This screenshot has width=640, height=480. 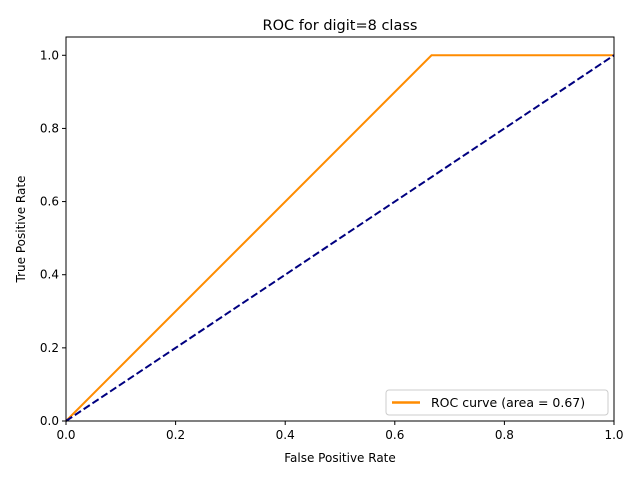 I want to click on legend: ROC curve (area = 0.67), so click(x=497, y=402).